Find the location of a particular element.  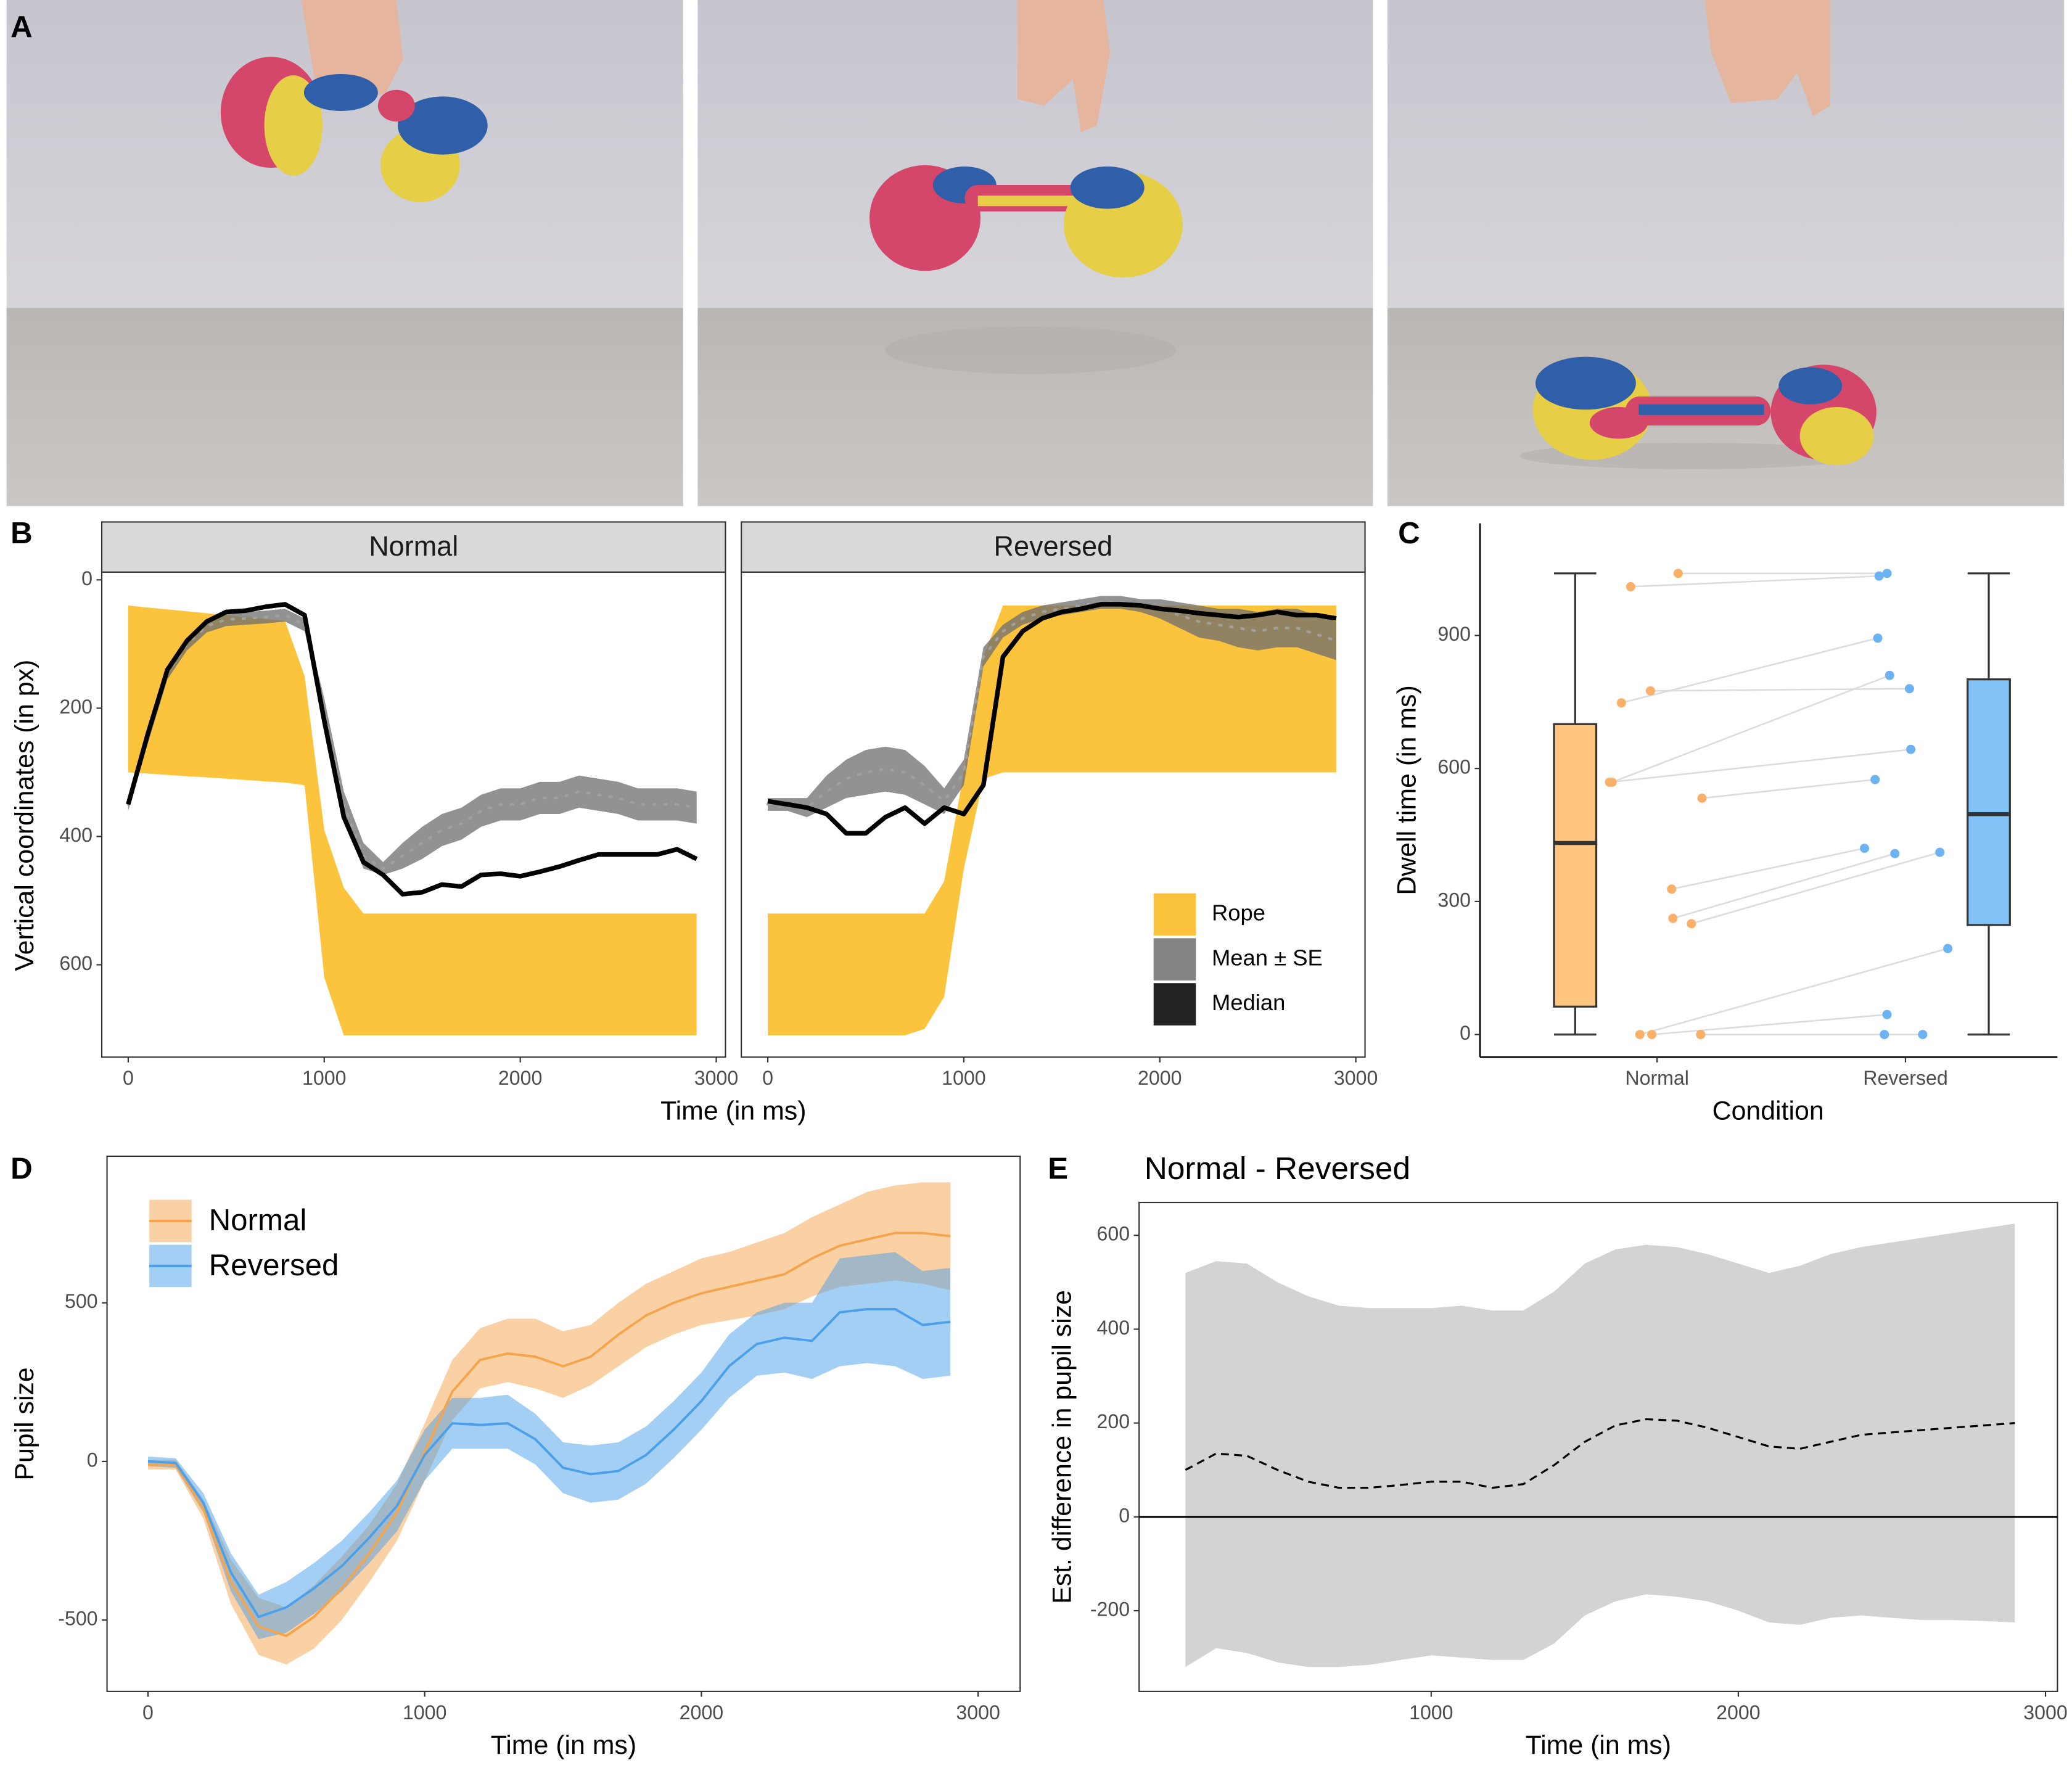

rope-band is located at coordinates (413, 820).